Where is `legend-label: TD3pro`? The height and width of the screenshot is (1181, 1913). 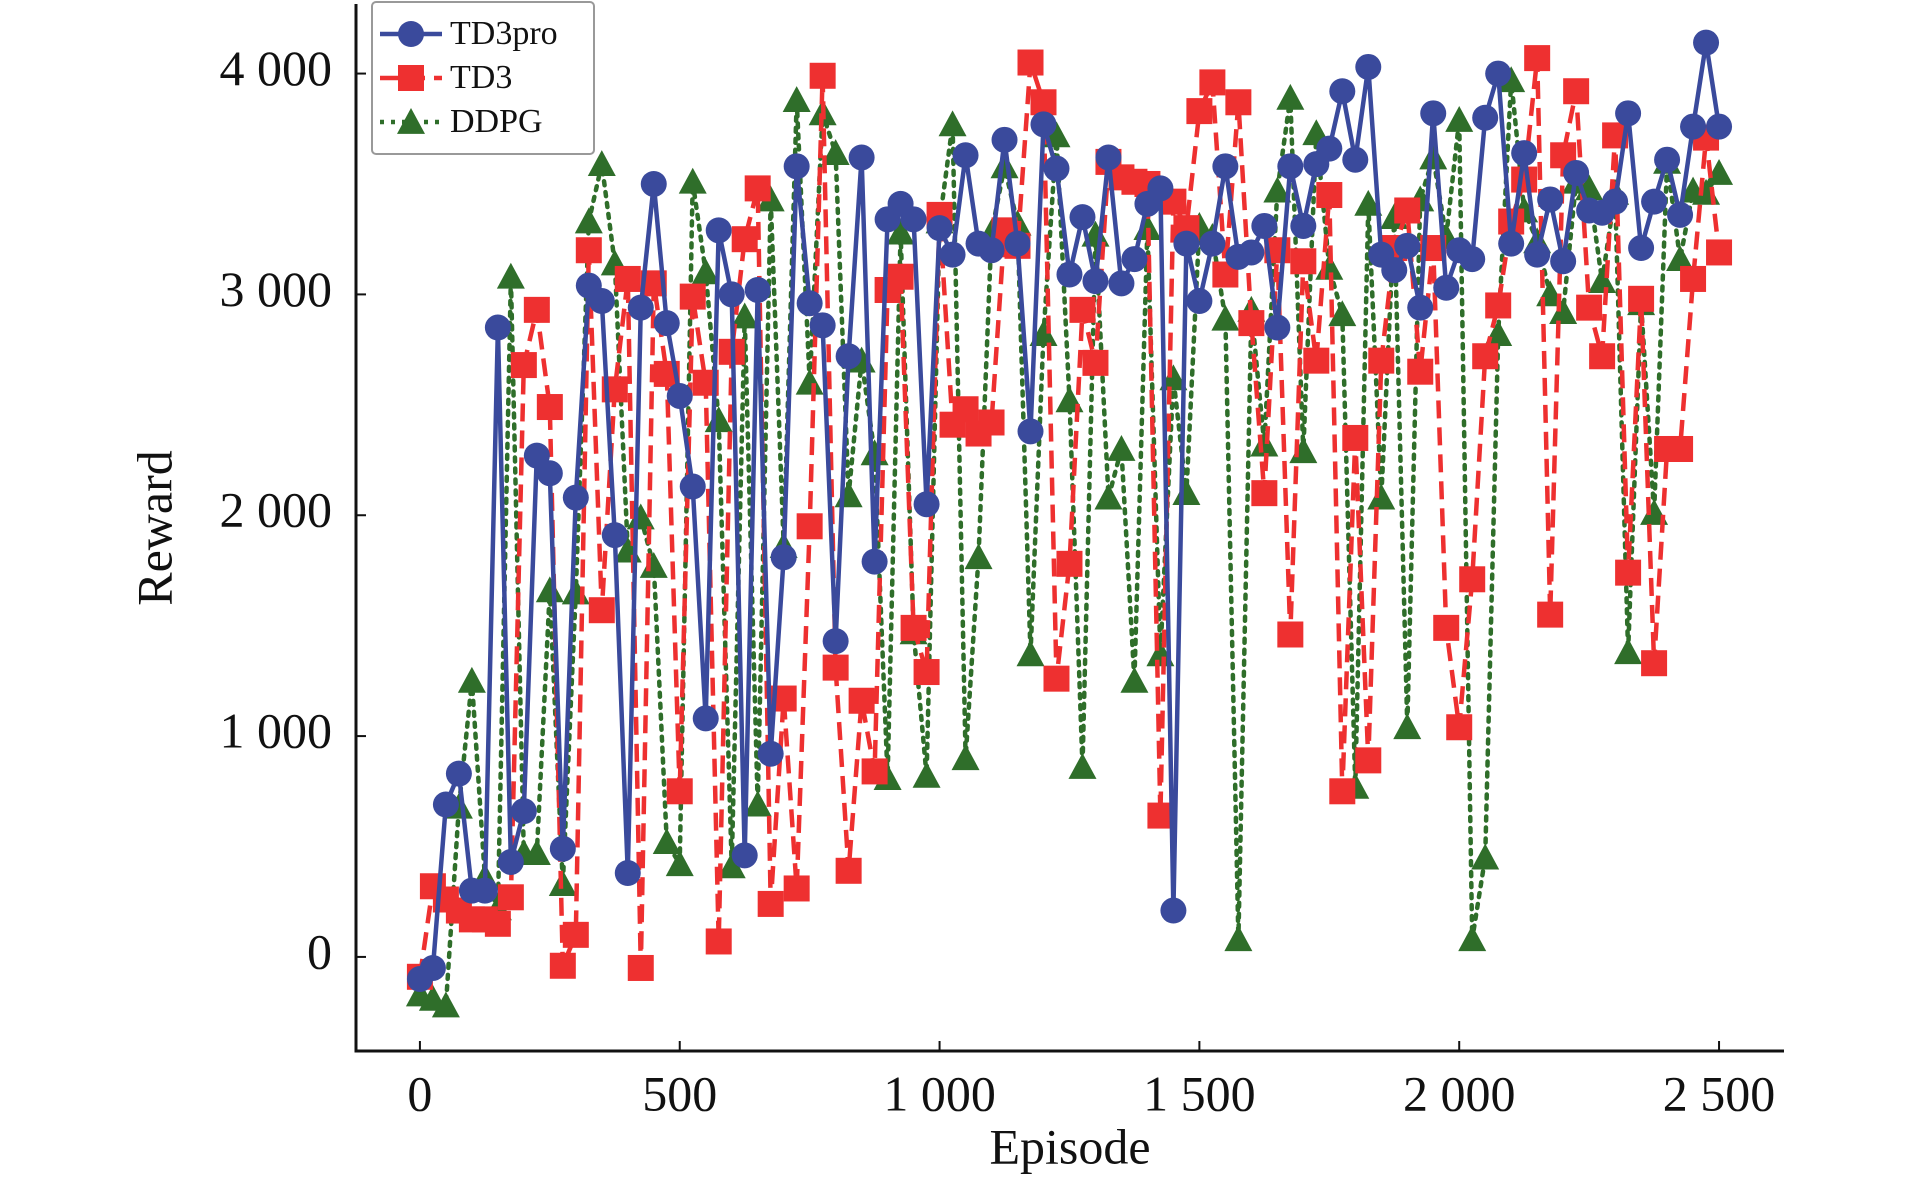
legend-label: TD3pro is located at coordinates (504, 33).